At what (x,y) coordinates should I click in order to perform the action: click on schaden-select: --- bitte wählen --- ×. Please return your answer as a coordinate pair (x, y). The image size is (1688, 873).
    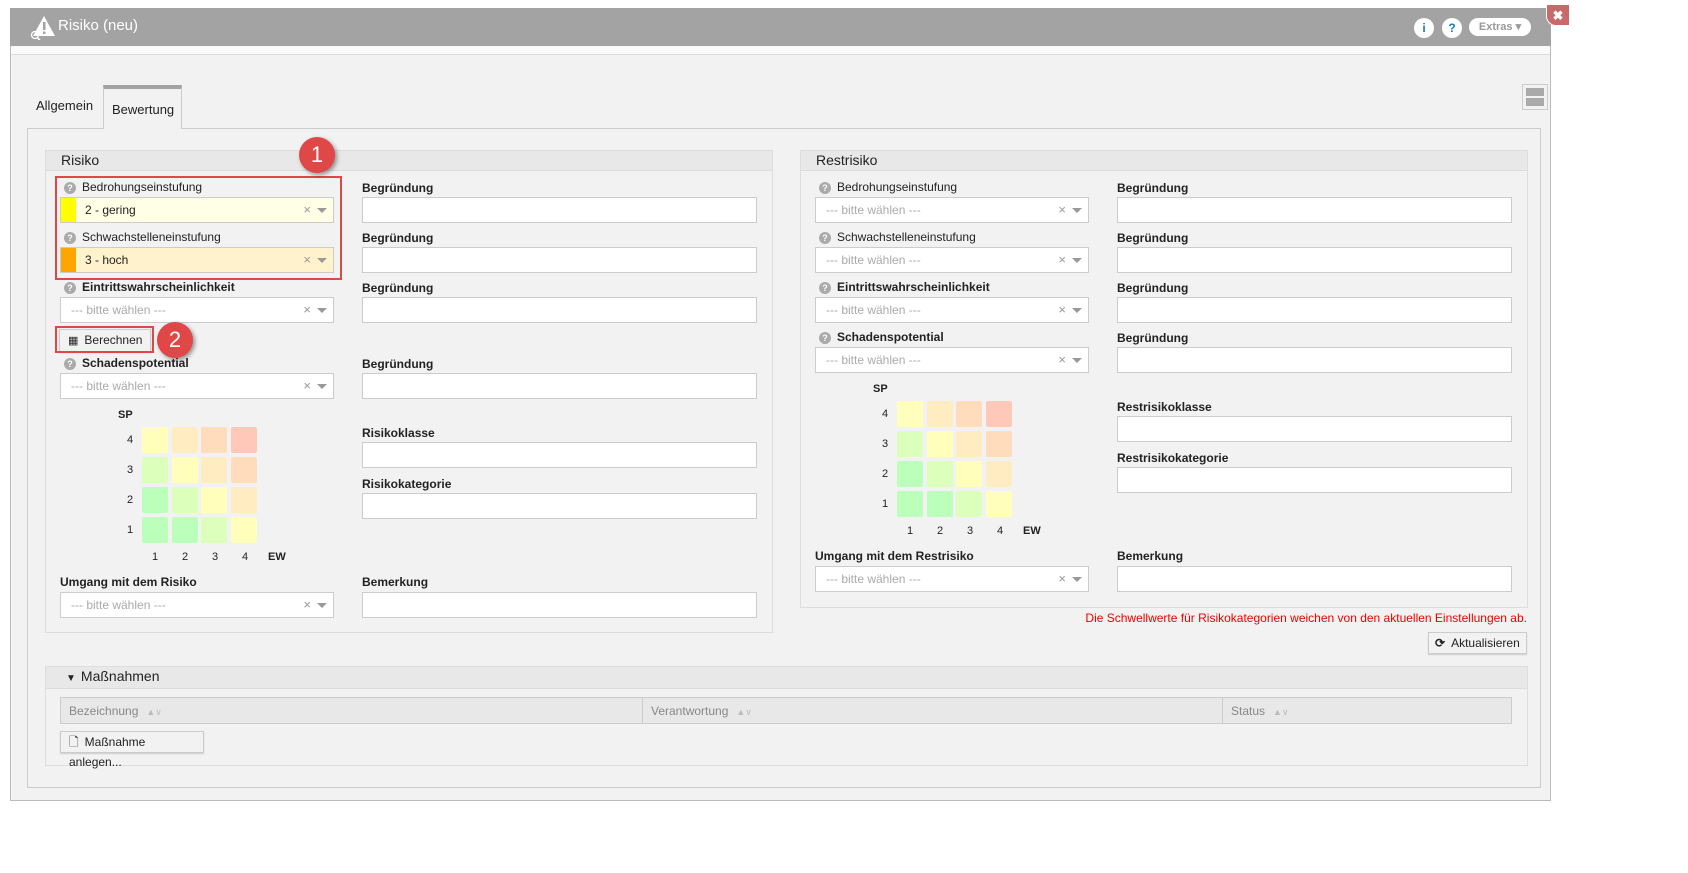
    Looking at the image, I should click on (197, 386).